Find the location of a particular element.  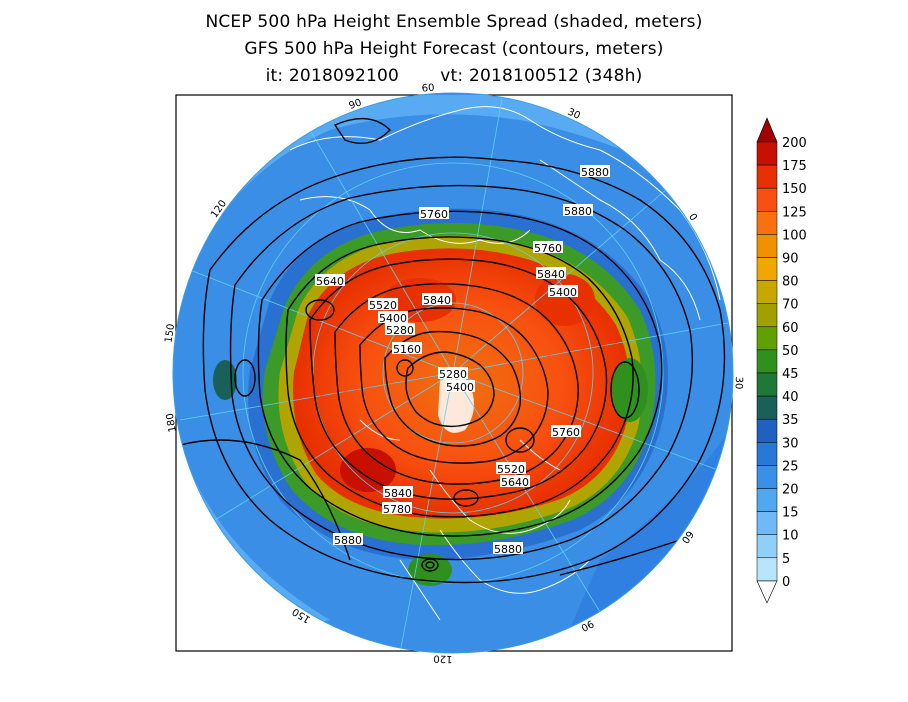

colorbar-level-label: 125 is located at coordinates (794, 212).